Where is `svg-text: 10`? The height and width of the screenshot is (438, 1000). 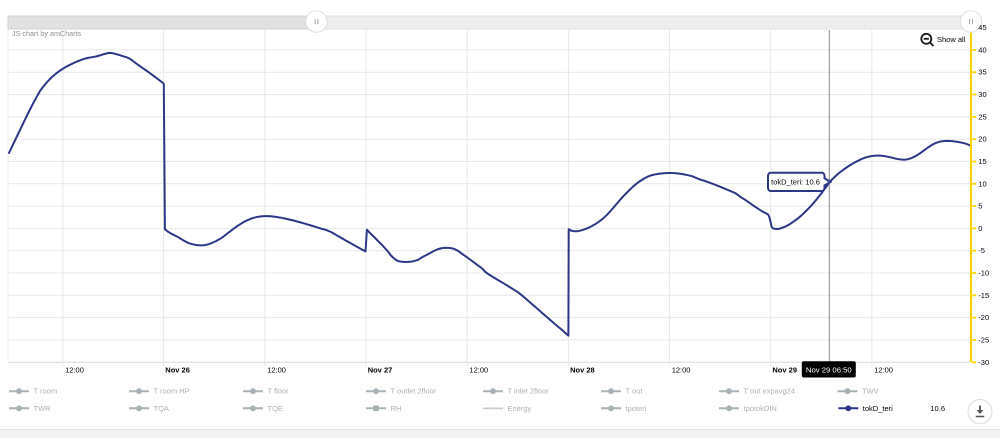 svg-text: 10 is located at coordinates (982, 183).